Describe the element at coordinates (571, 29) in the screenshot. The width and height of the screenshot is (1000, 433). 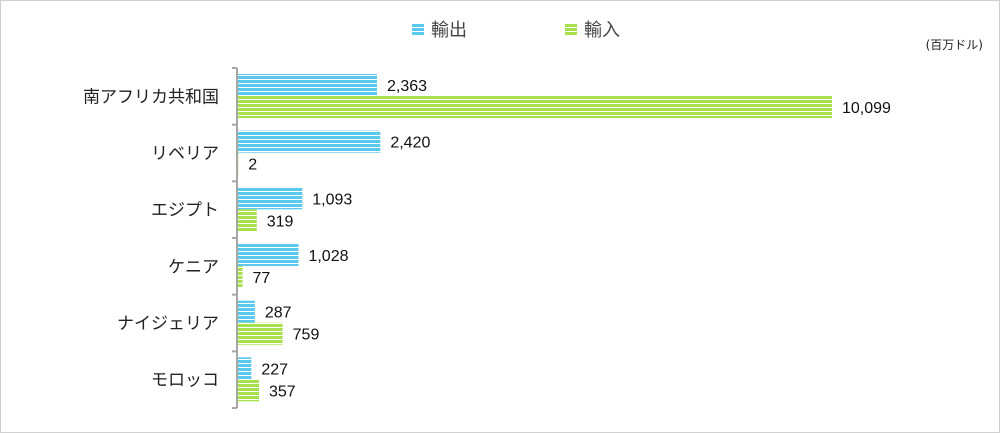
I see `legend-swatch-imports` at that location.